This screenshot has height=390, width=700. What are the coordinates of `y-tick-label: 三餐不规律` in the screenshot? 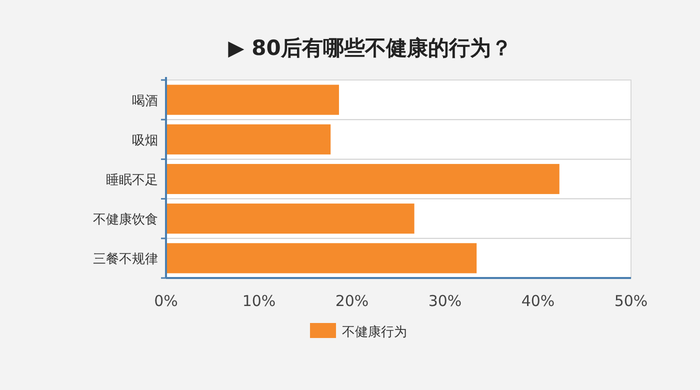 It's located at (125, 260).